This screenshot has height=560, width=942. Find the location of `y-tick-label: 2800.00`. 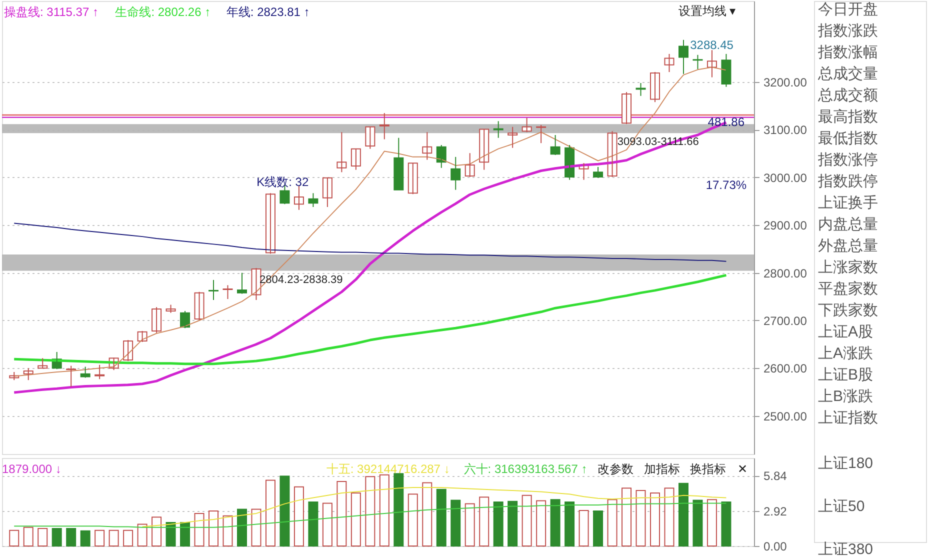

y-tick-label: 2800.00 is located at coordinates (786, 273).